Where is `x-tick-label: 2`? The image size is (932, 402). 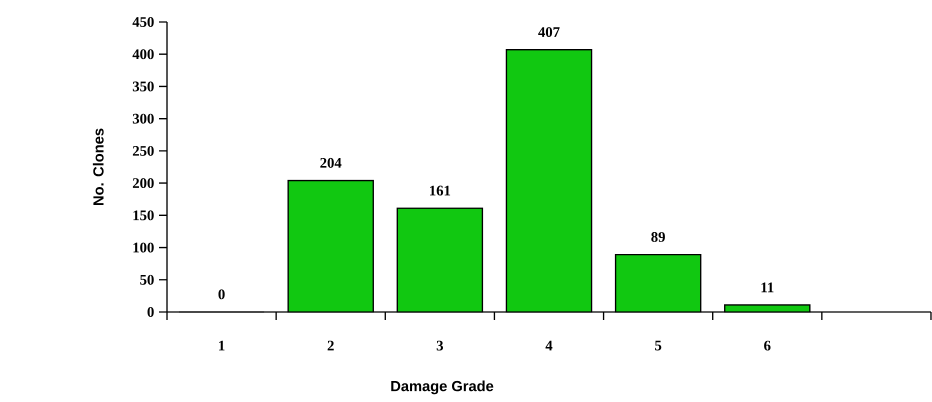
x-tick-label: 2 is located at coordinates (331, 345).